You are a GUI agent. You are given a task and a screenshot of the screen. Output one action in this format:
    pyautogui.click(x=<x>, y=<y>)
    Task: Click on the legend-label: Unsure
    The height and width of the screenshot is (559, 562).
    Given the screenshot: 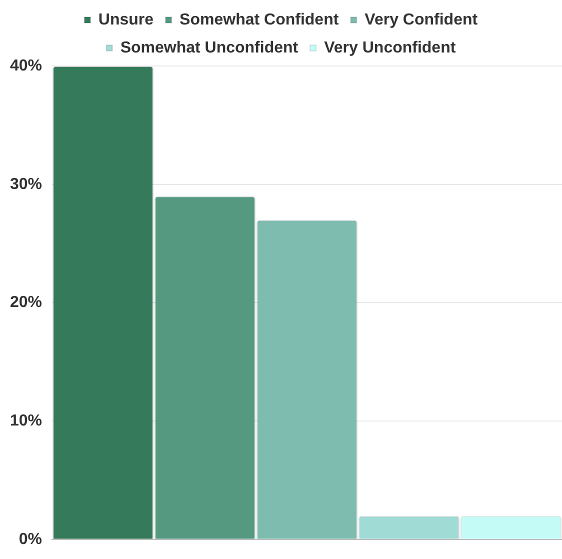 What is the action you would take?
    pyautogui.click(x=126, y=19)
    